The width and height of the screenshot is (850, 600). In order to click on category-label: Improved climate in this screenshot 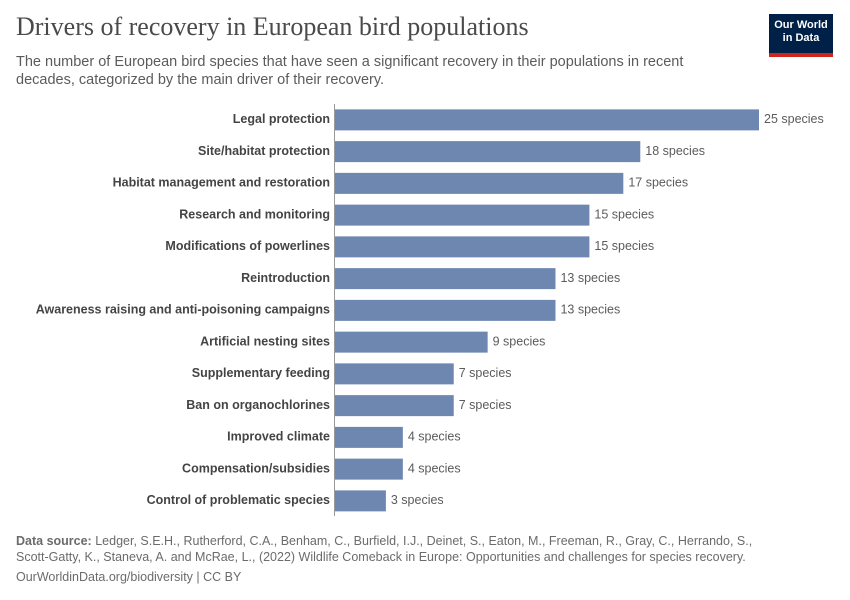, I will do `click(278, 437)`.